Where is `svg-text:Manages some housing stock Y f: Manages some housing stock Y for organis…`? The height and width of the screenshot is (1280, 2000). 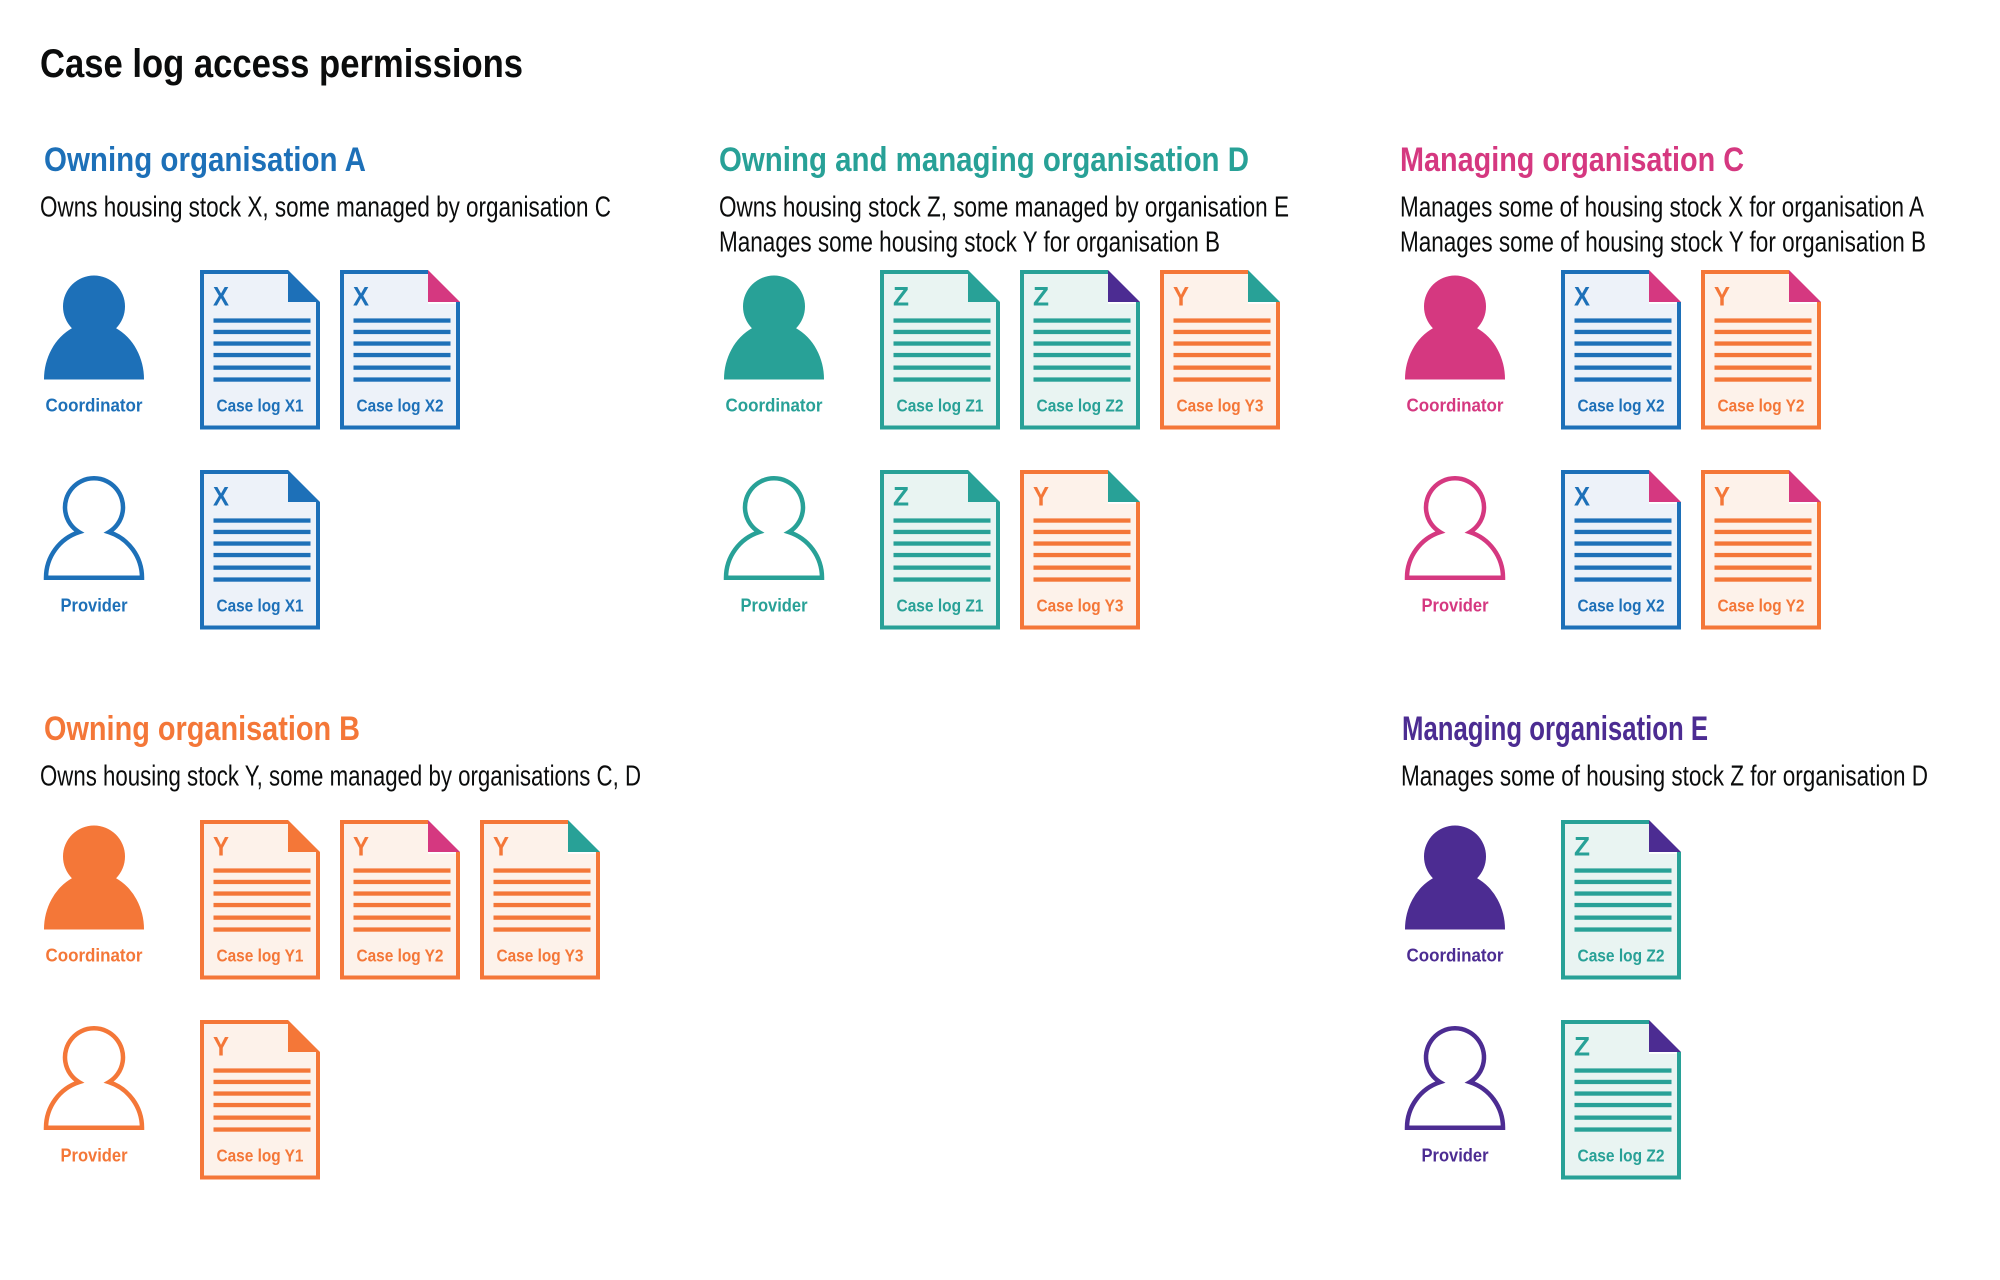
svg-text:Manages some housing stock Y f: Manages some housing stock Y for organis… is located at coordinates (969, 242).